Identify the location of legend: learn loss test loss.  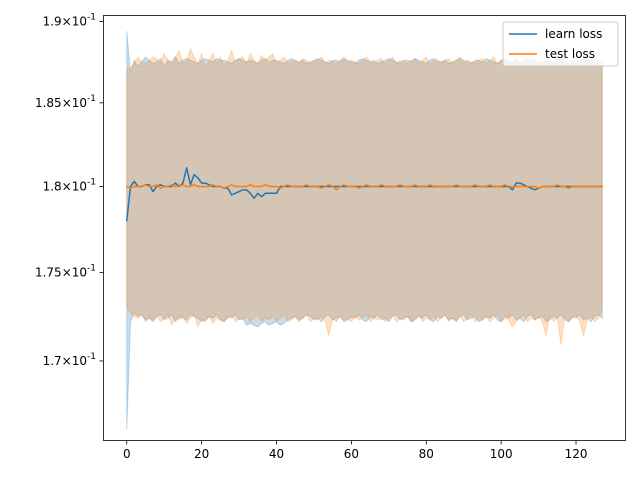
(560, 44).